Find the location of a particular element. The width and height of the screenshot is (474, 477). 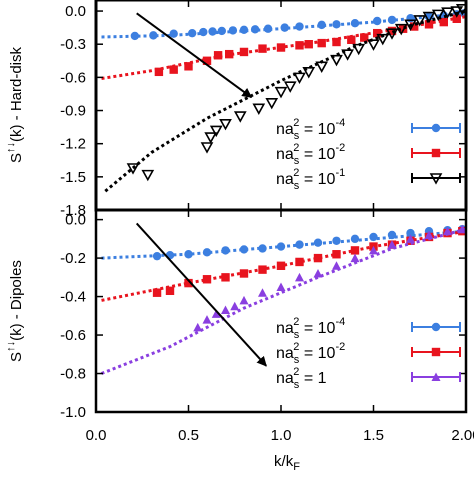

y-tick-label: -0.2 is located at coordinates (73, 258).